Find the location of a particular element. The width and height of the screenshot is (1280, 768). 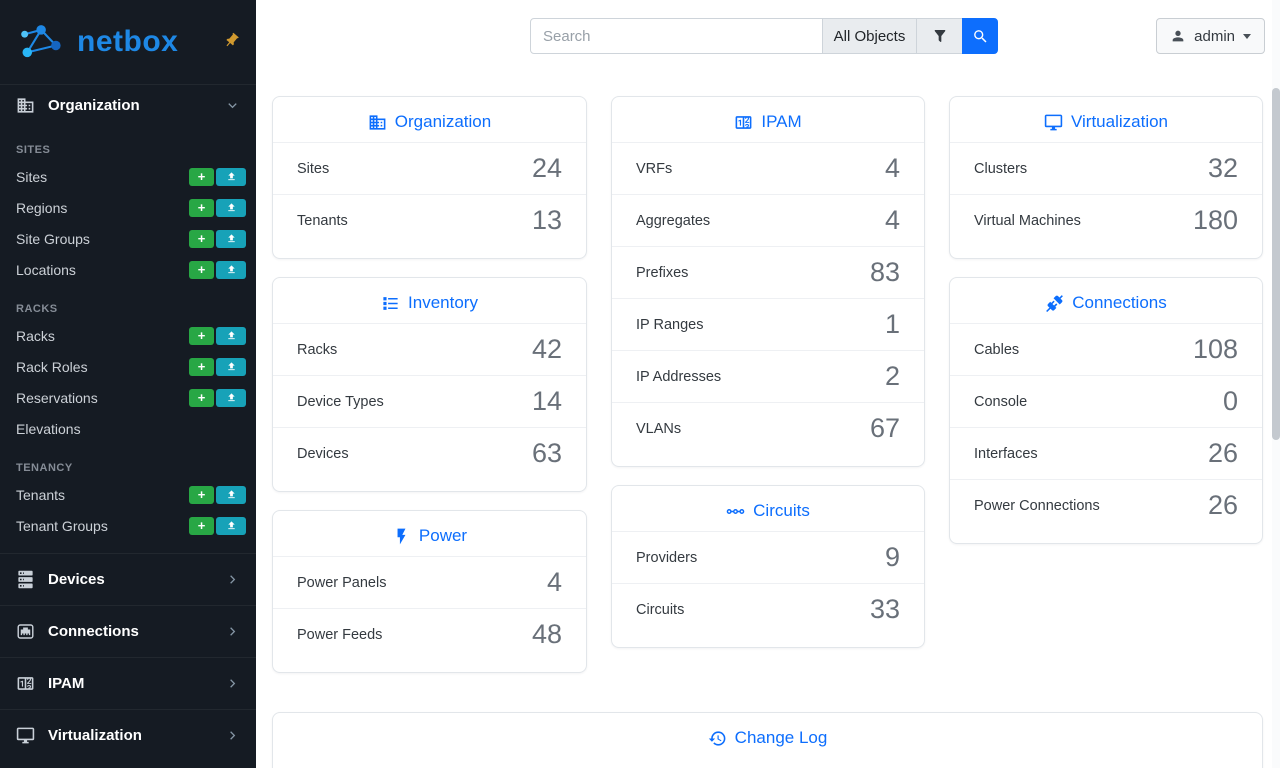

stat-row: Virtual Machines 180 is located at coordinates (1106, 220).